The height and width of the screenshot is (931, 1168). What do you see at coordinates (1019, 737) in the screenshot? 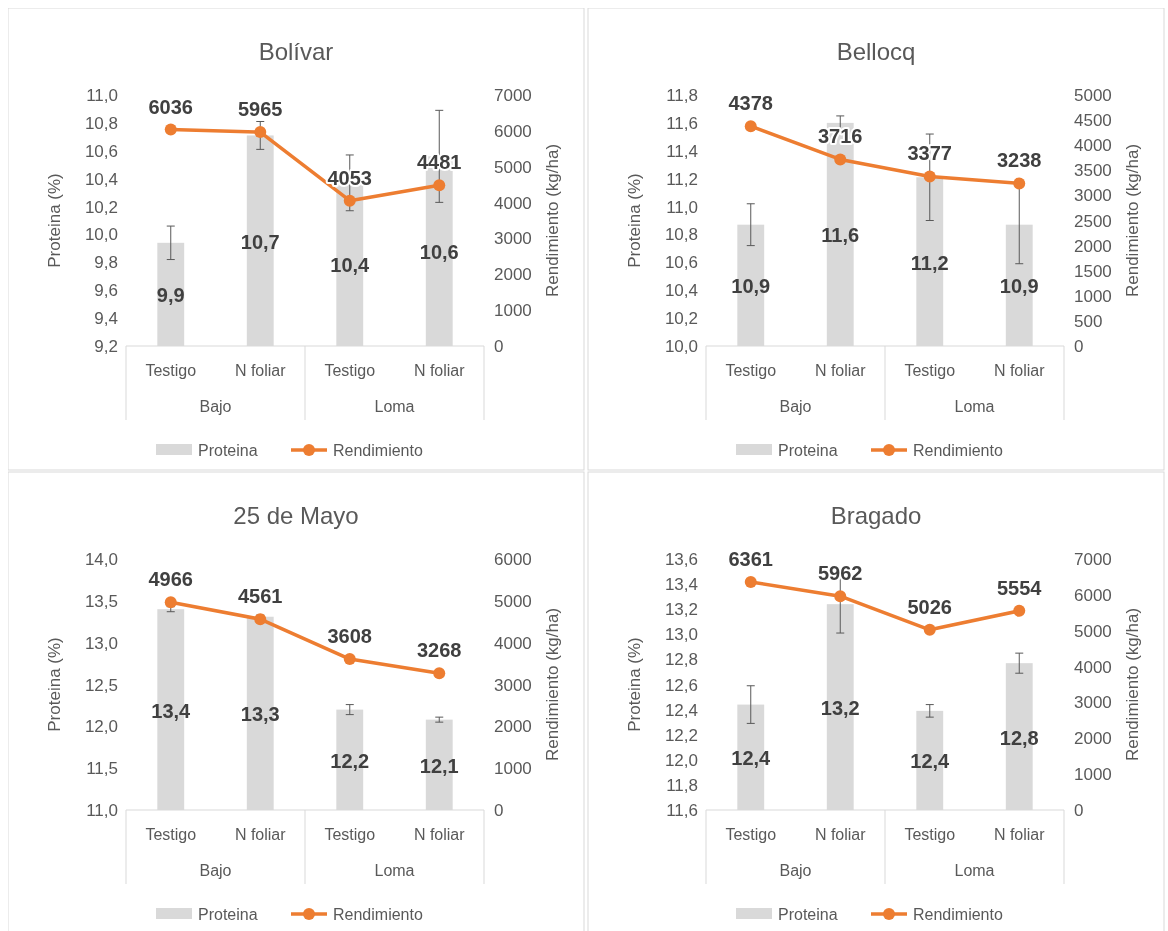
I see `data-label: 12,8` at bounding box center [1019, 737].